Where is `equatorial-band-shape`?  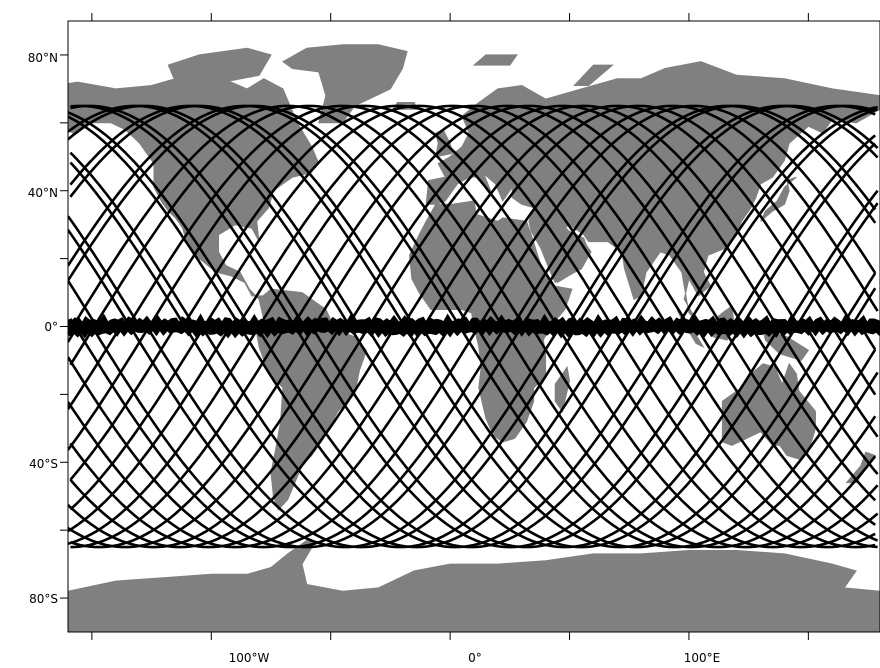
equatorial-band-shape is located at coordinates (474, 326).